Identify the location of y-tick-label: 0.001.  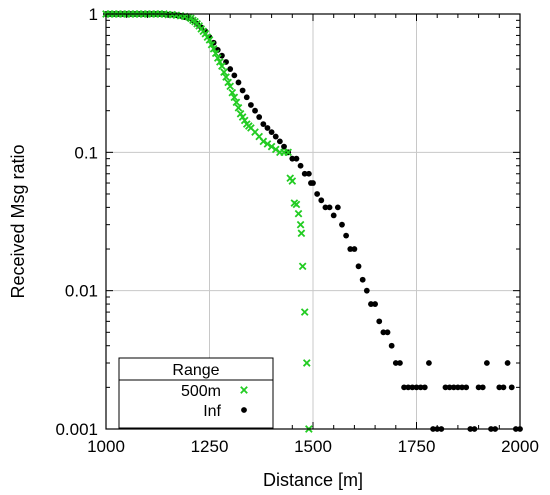
(76, 429).